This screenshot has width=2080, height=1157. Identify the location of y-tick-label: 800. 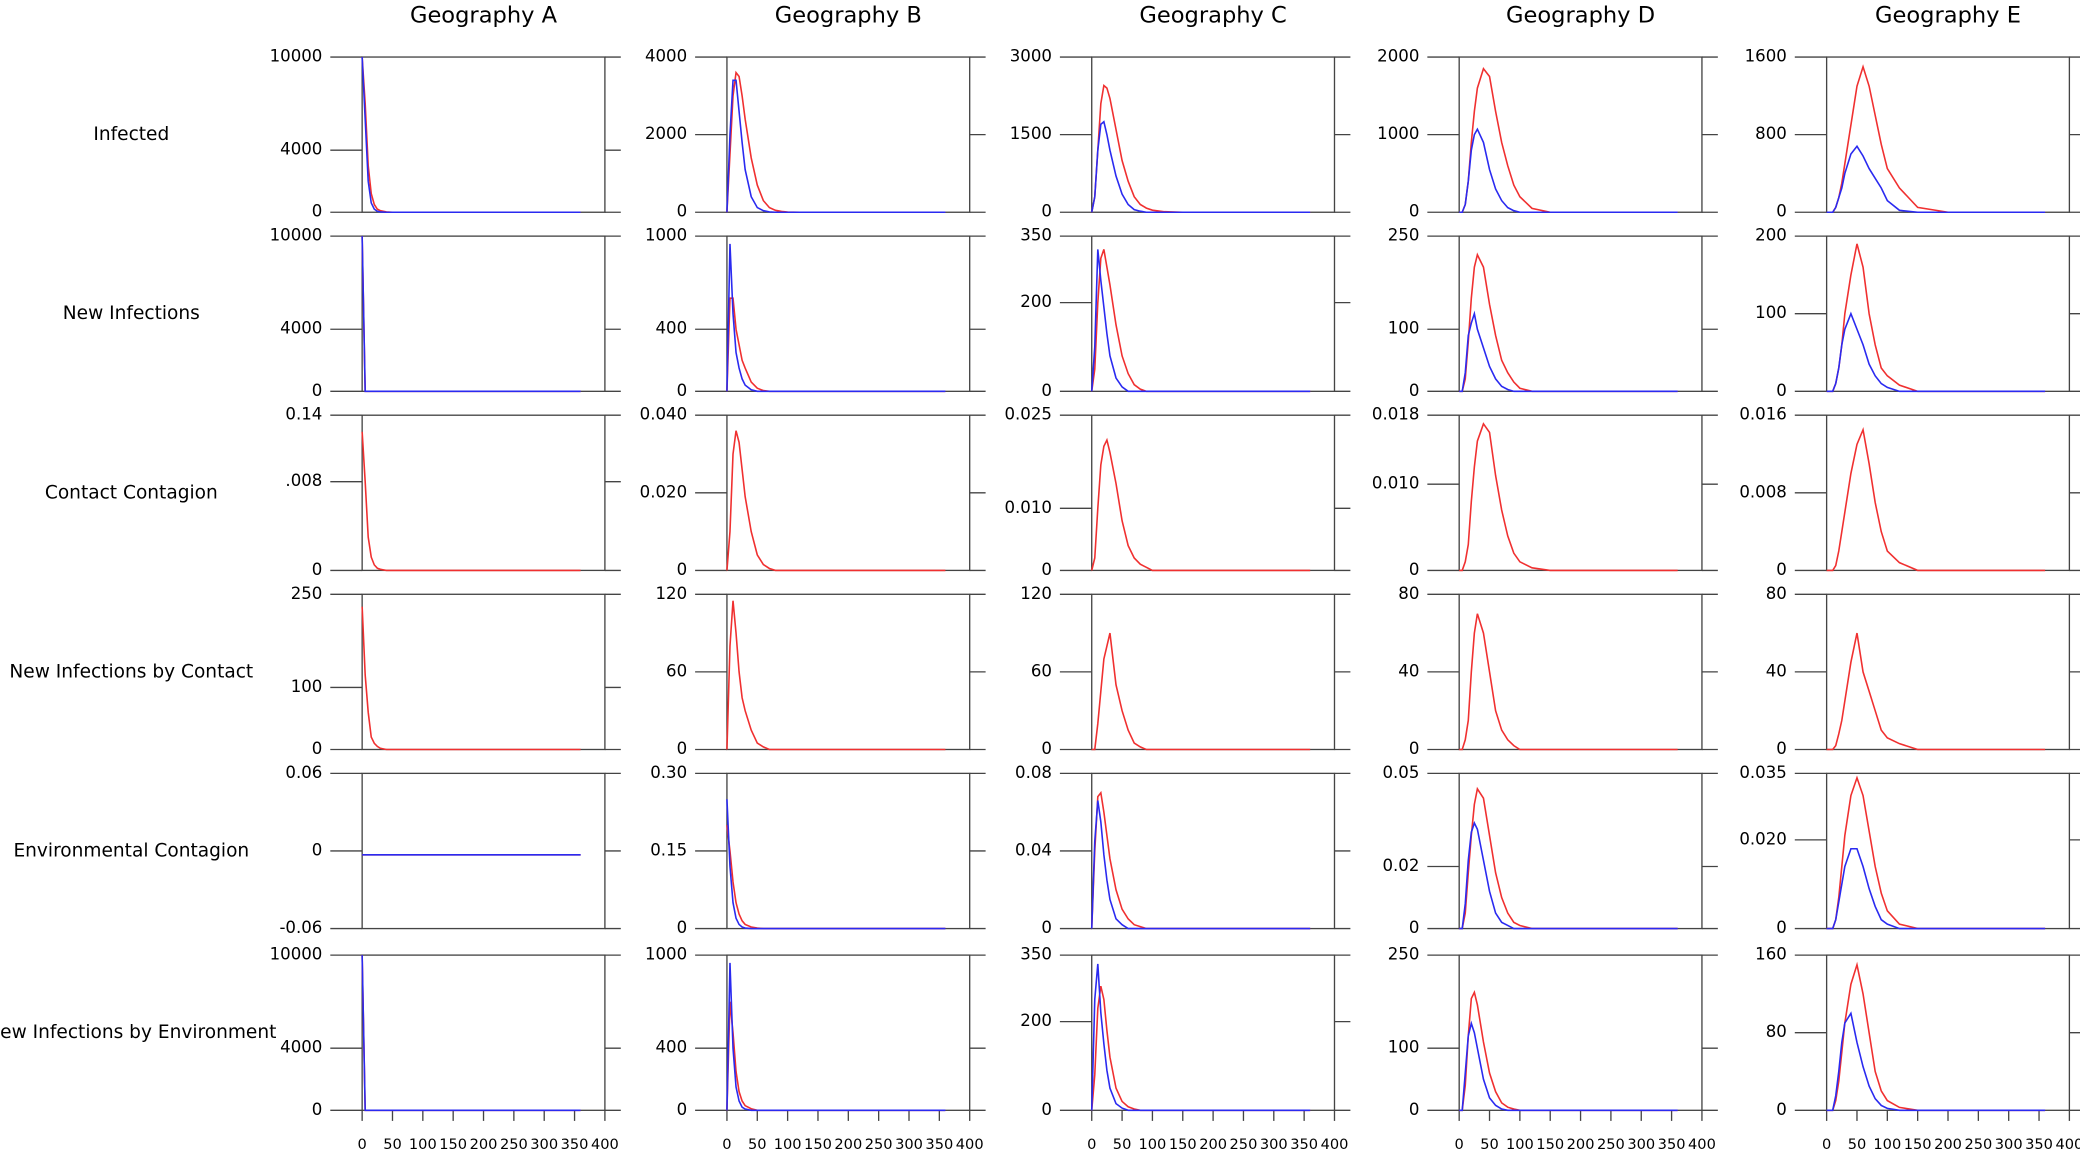
(1771, 133).